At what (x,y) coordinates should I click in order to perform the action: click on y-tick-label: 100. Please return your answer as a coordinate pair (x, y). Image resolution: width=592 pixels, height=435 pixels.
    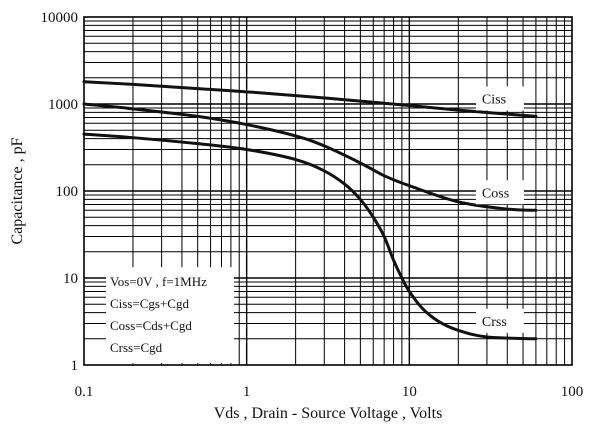
    Looking at the image, I should click on (67, 192).